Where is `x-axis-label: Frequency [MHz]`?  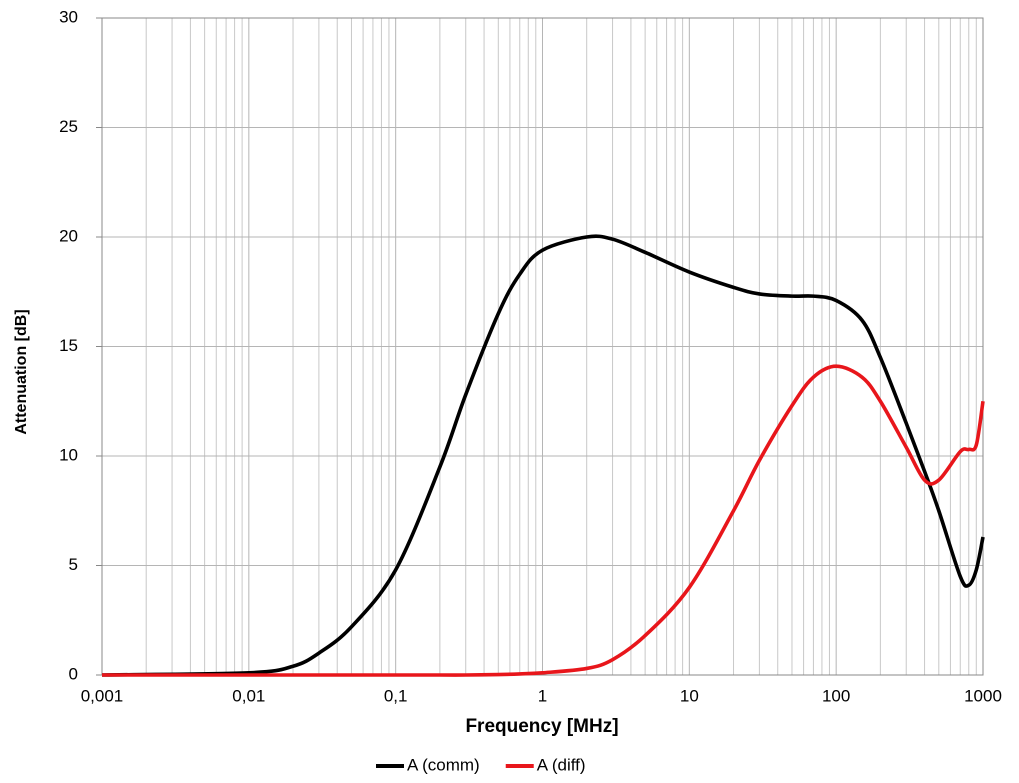 x-axis-label: Frequency [MHz] is located at coordinates (541, 726).